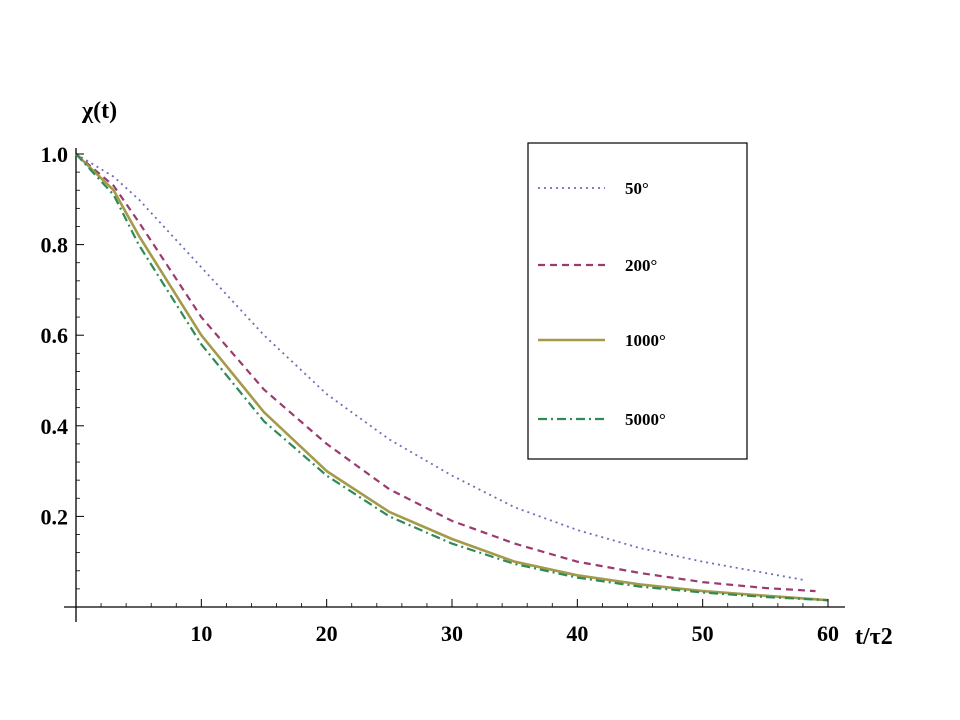 The height and width of the screenshot is (720, 960). Describe the element at coordinates (874, 637) in the screenshot. I see `x-axis-label: t/τ2` at that location.